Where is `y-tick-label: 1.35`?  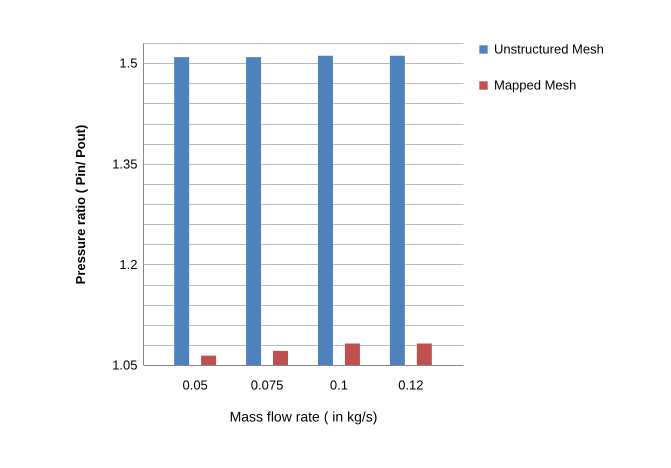
y-tick-label: 1.35 is located at coordinates (125, 164).